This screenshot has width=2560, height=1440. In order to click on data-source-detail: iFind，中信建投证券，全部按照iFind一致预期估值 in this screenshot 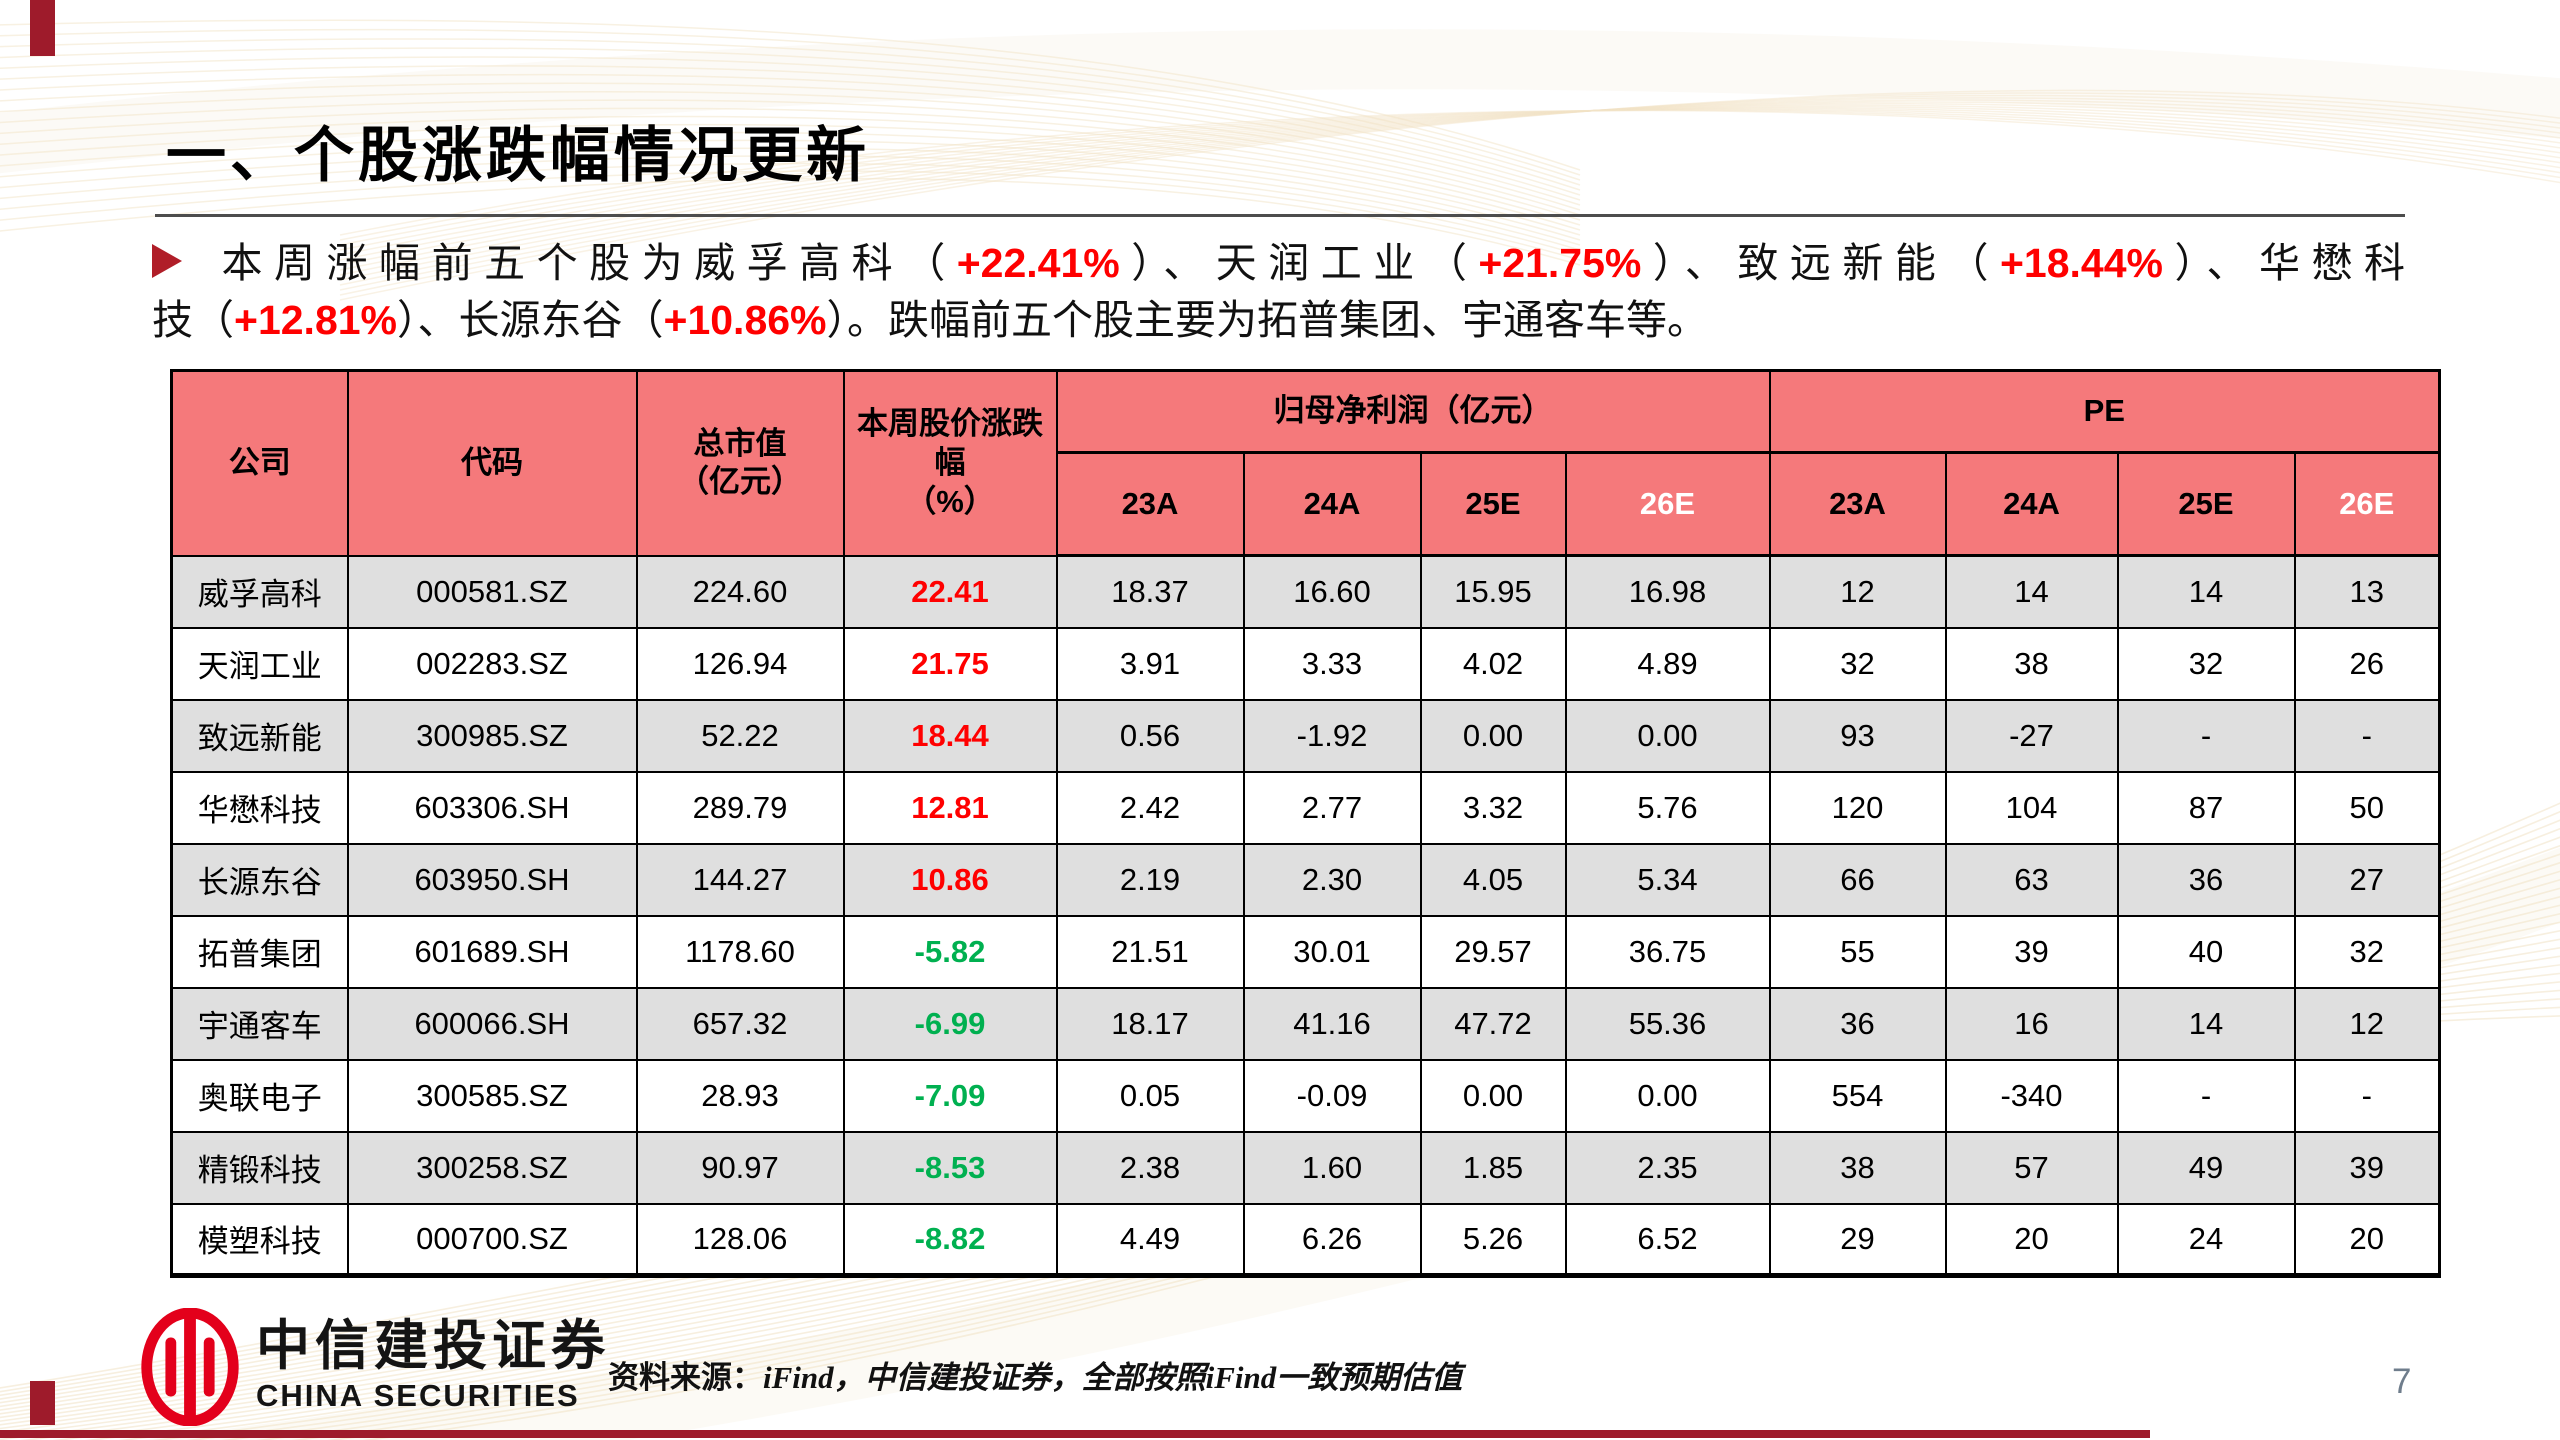, I will do `click(1113, 1377)`.